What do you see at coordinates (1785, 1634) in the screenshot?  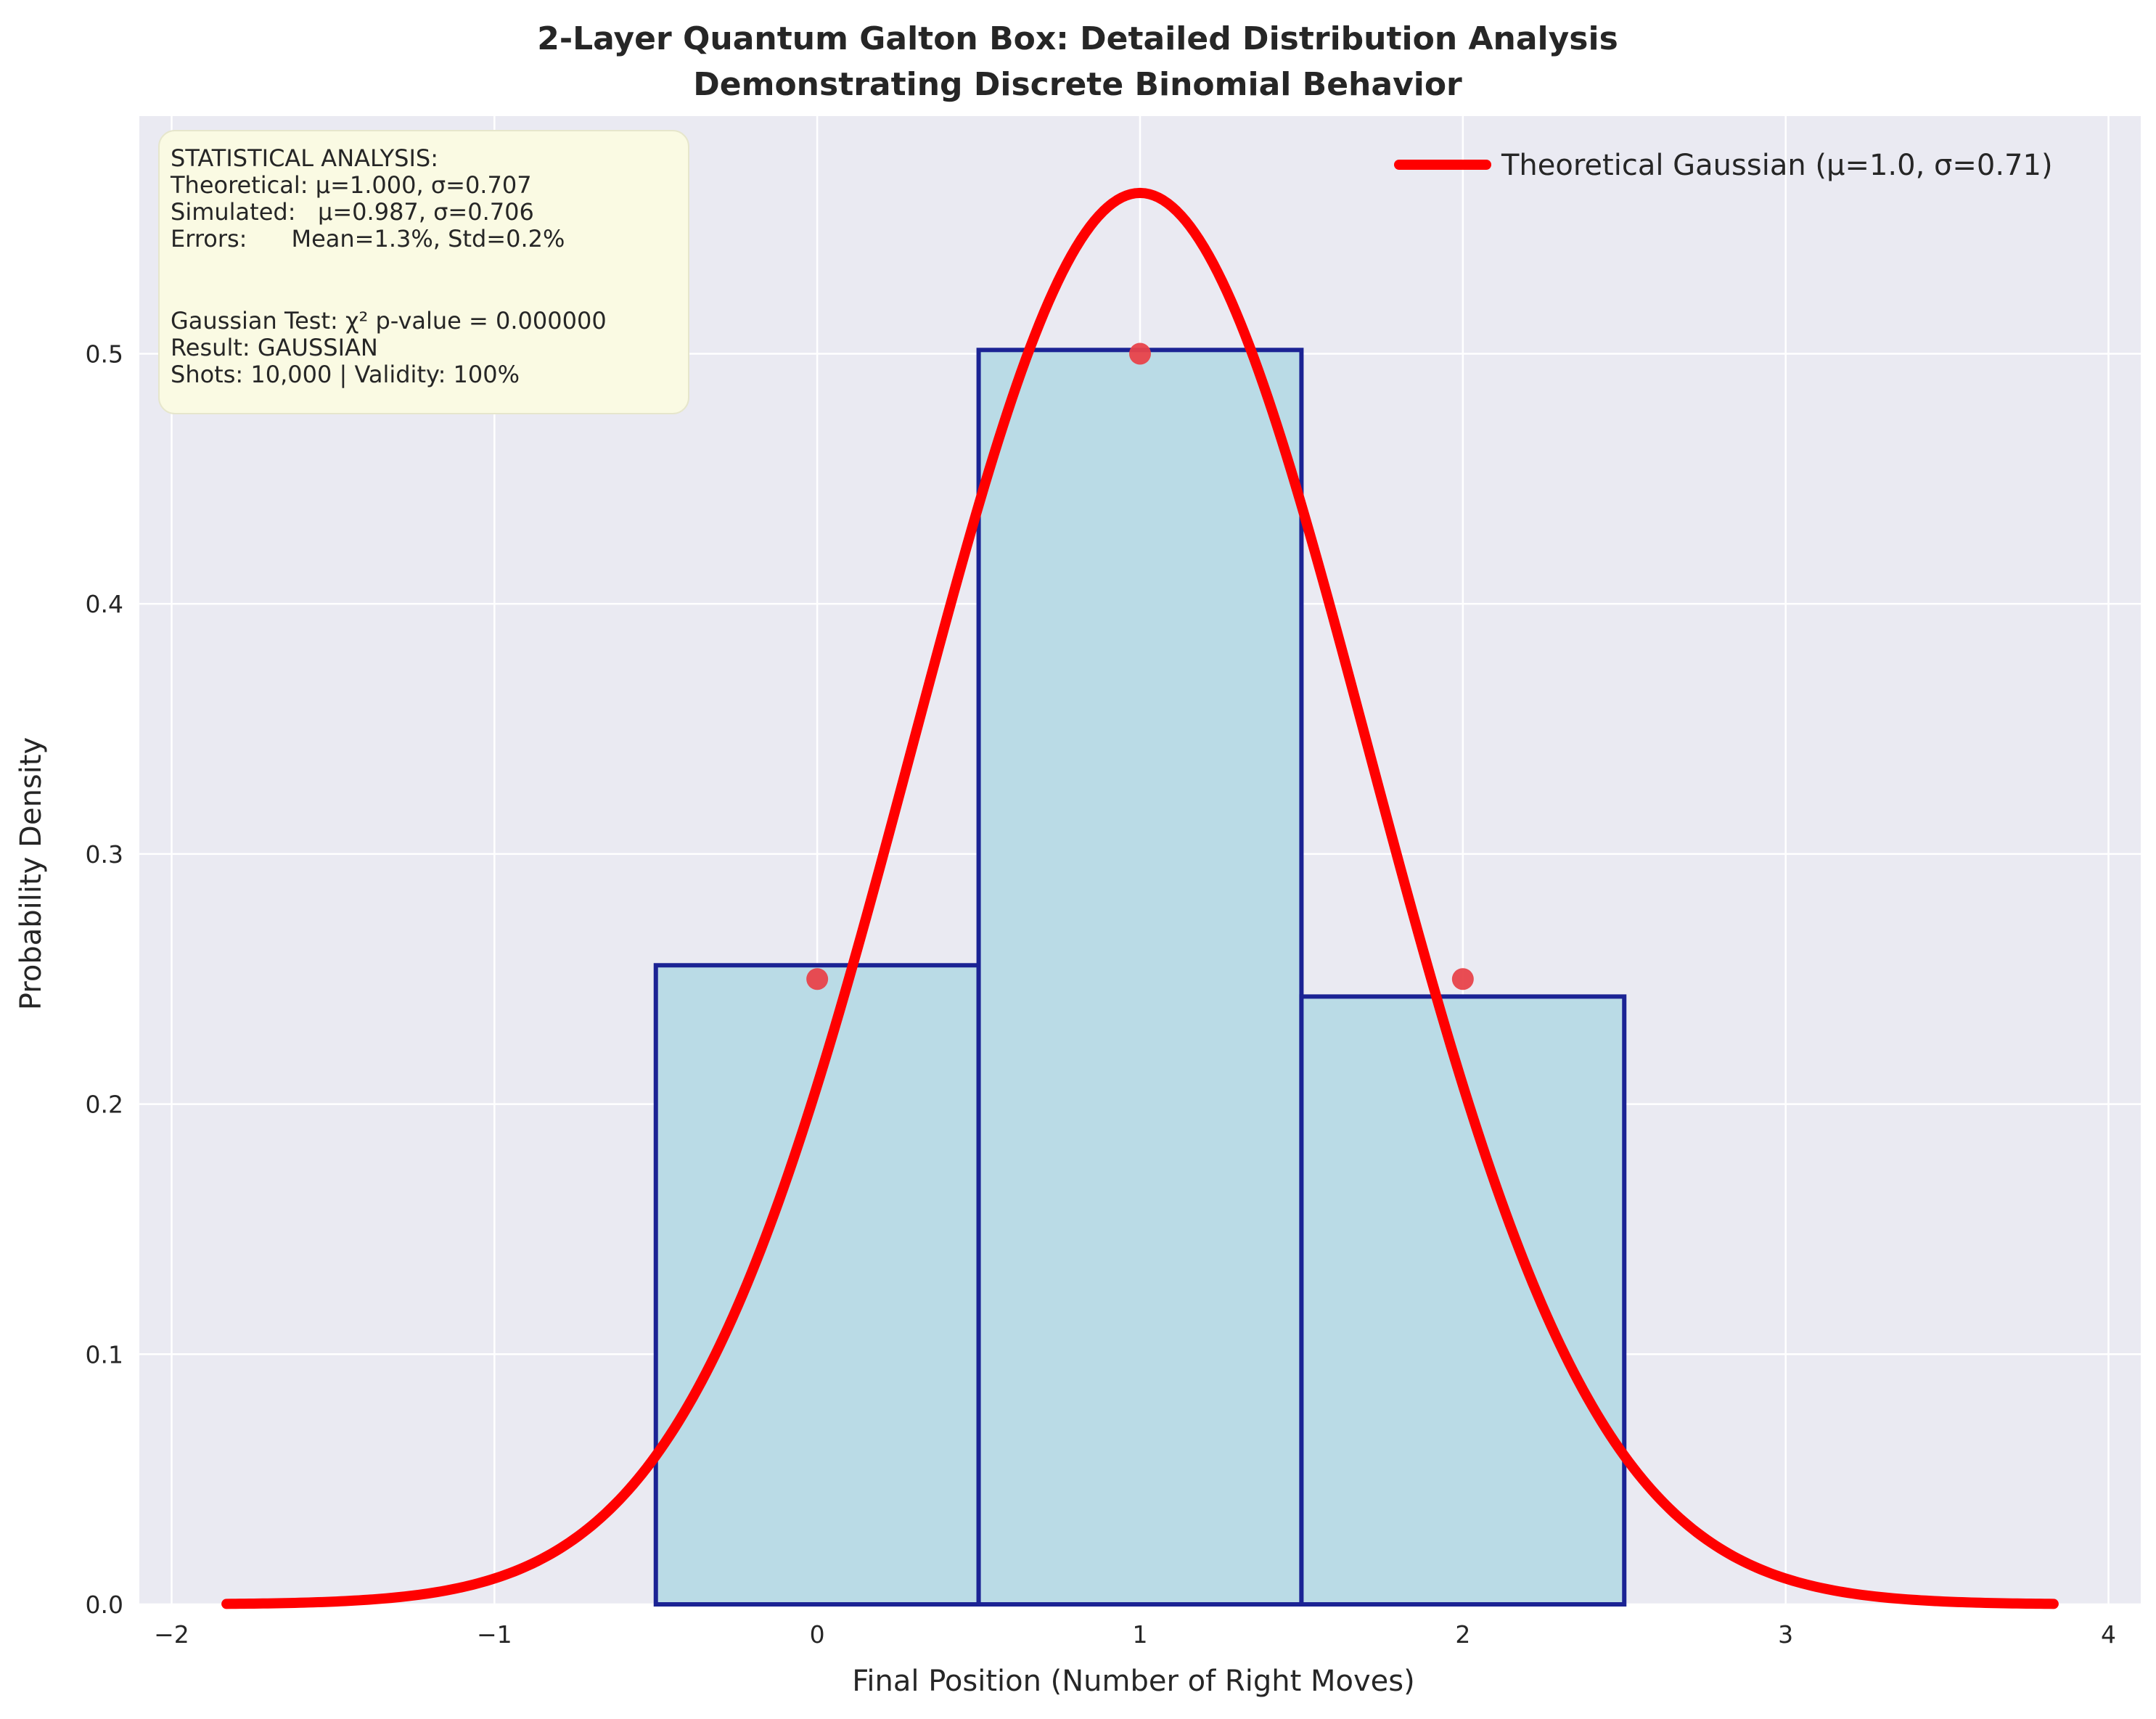 I see `x-tick-label: 3` at bounding box center [1785, 1634].